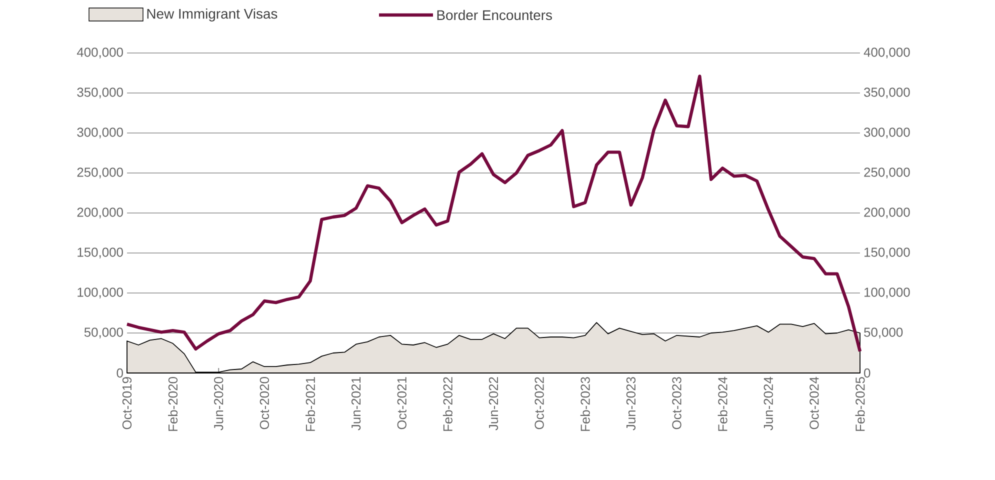 This screenshot has height=480, width=995. What do you see at coordinates (768, 403) in the screenshot?
I see `x-tick-label: Jun-2024` at bounding box center [768, 403].